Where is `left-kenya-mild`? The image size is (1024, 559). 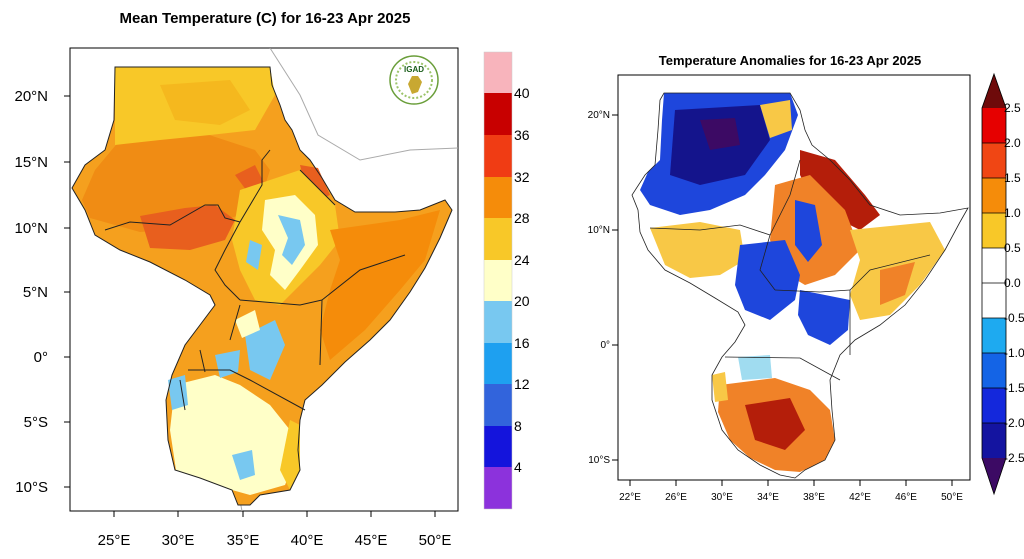
left-kenya-mild is located at coordinates (247, 324).